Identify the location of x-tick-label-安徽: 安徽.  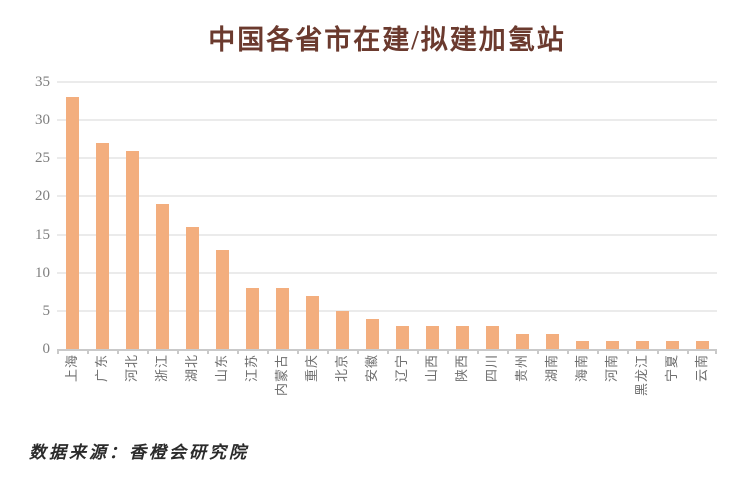
(371, 368).